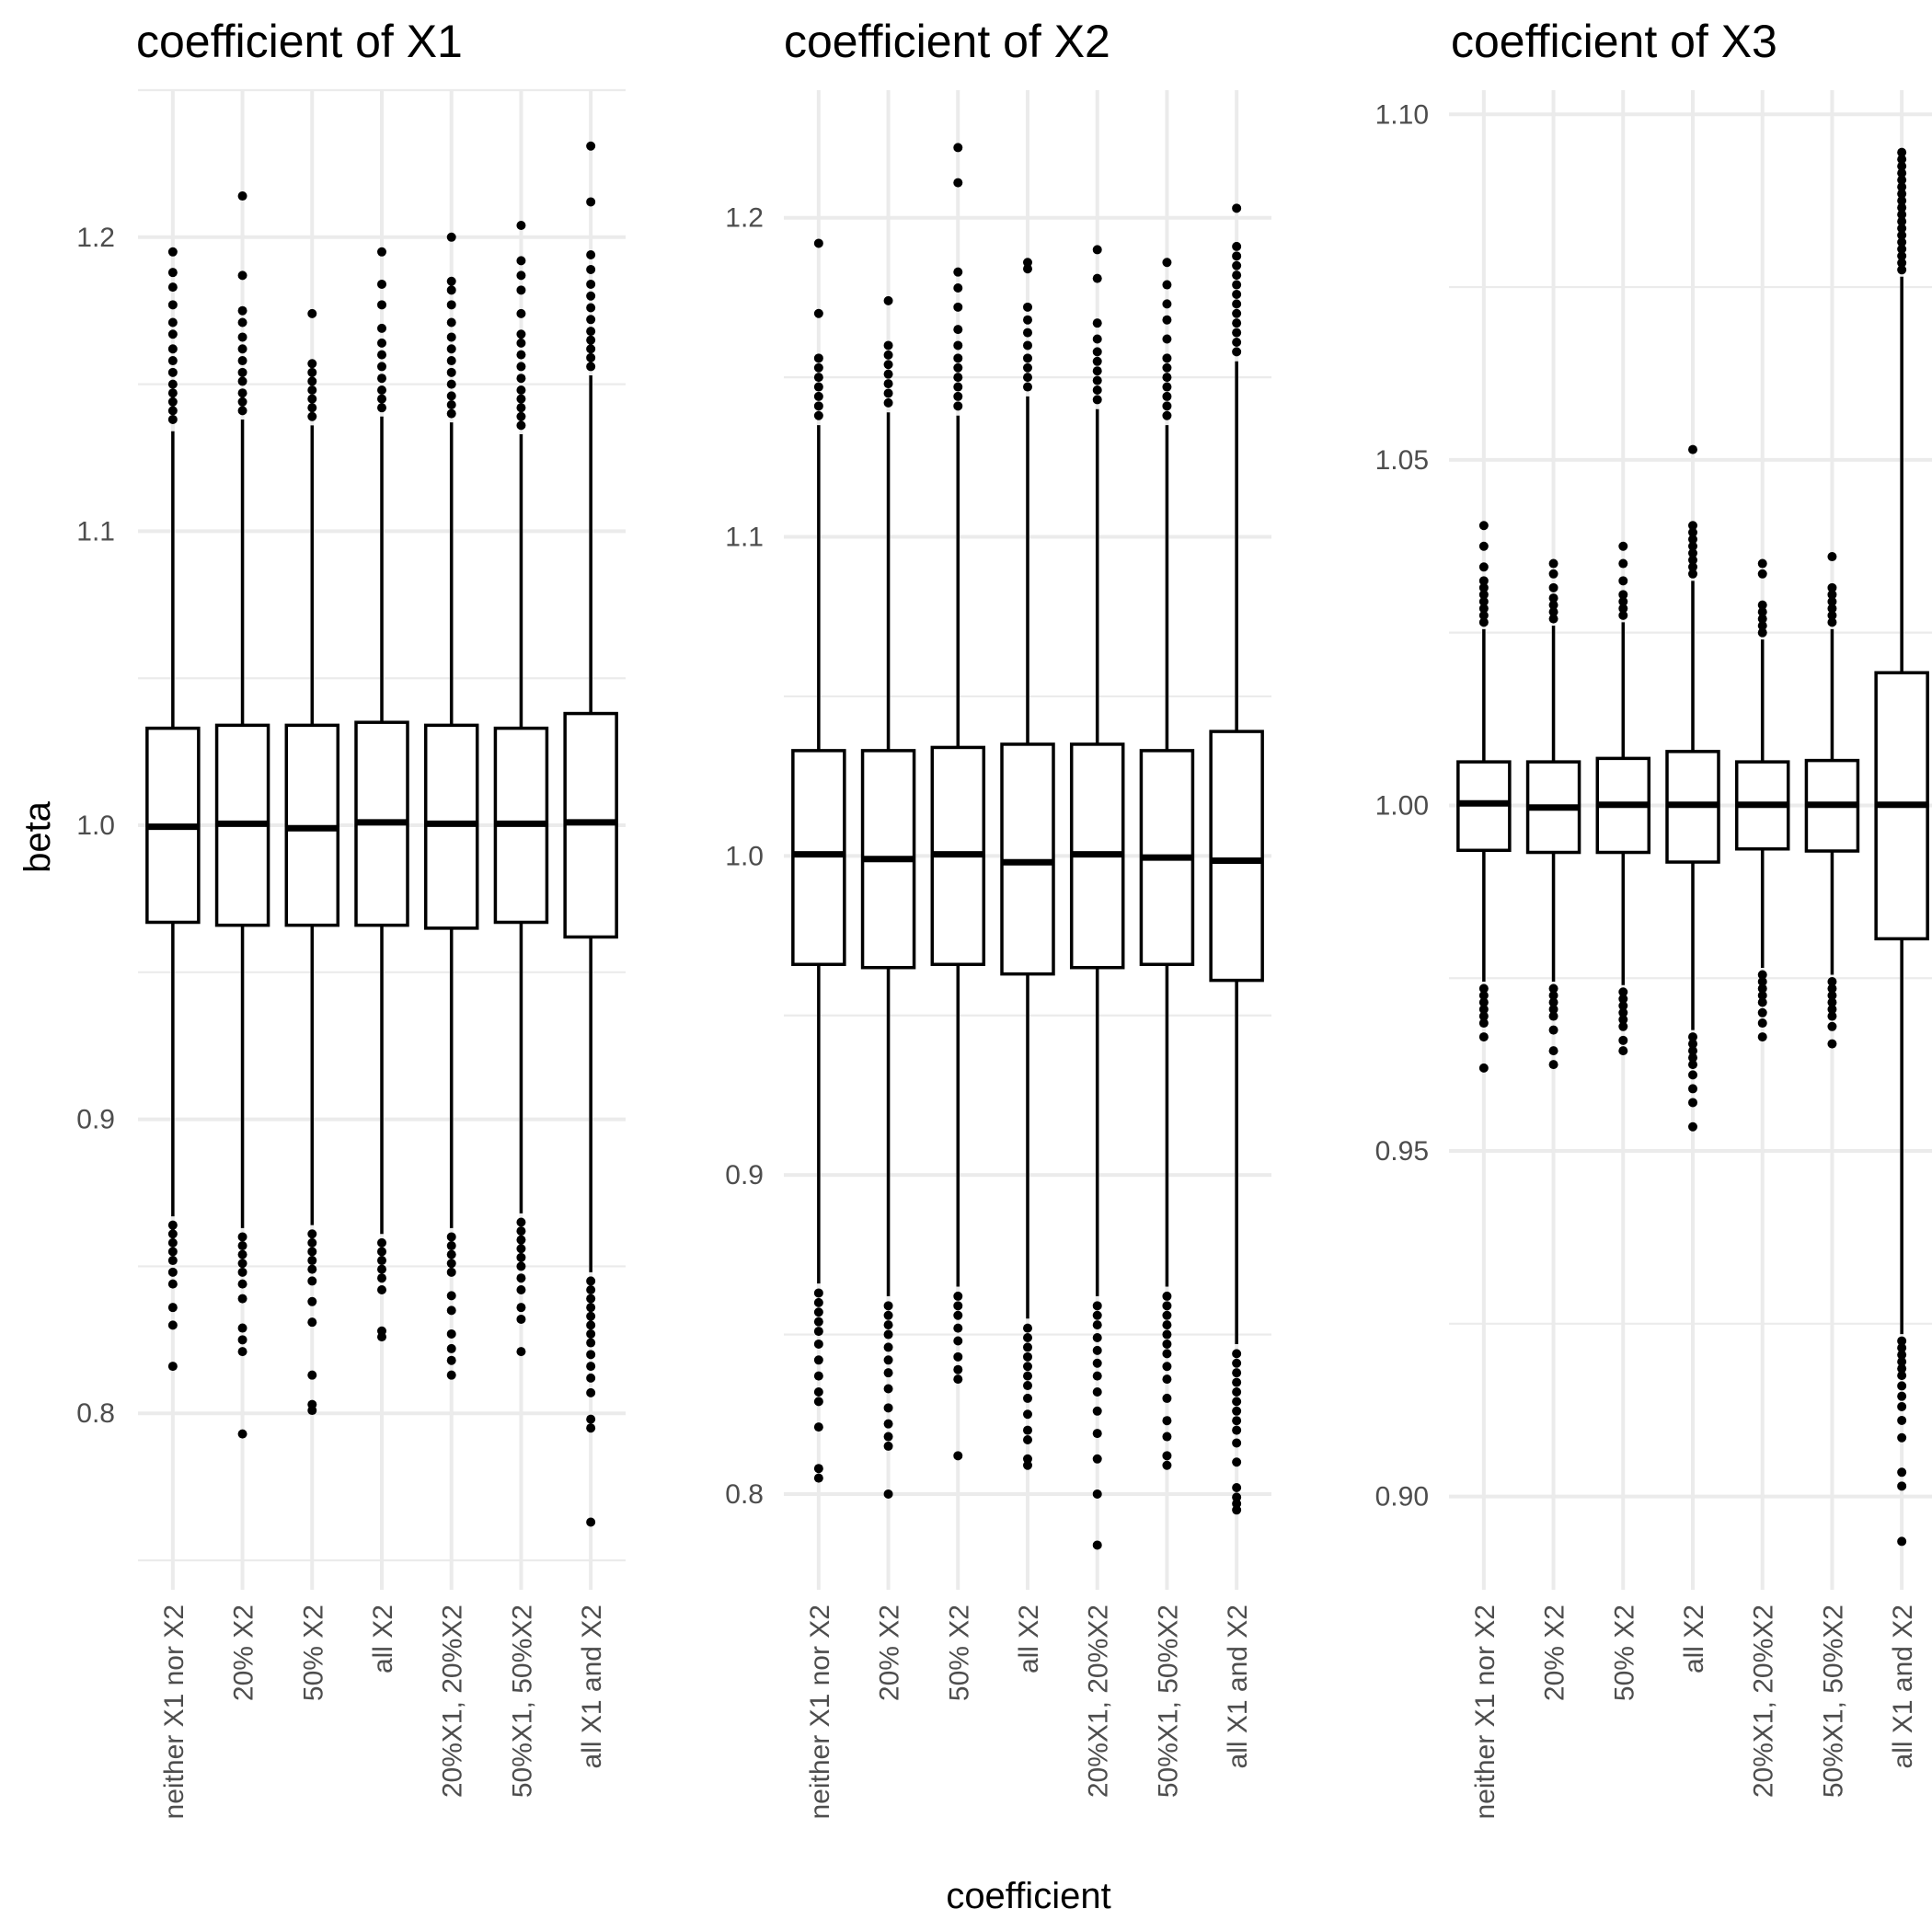 The height and width of the screenshot is (1932, 1932). Describe the element at coordinates (95, 238) in the screenshot. I see `y-tick-label: 1.2` at that location.